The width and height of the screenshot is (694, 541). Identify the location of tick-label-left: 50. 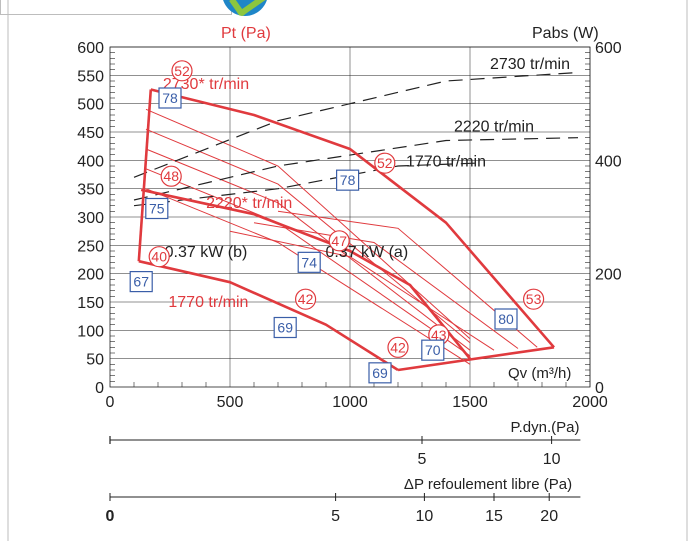
(95, 360).